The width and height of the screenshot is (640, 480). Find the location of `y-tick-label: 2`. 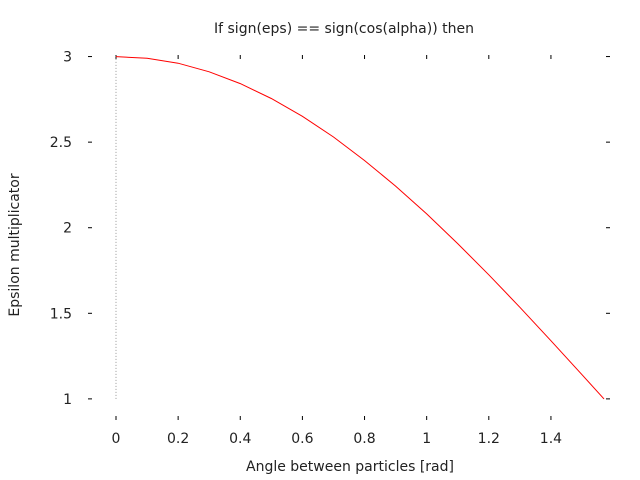

y-tick-label: 2 is located at coordinates (67, 229).